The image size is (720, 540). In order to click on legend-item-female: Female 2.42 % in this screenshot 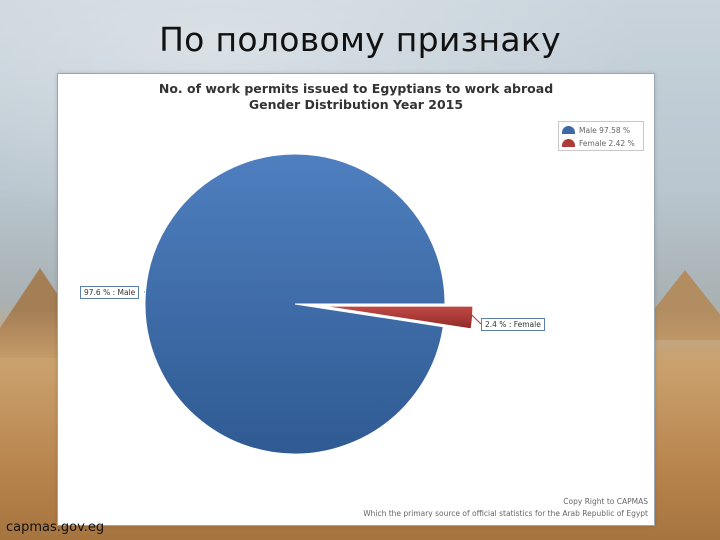, I will do `click(598, 143)`.